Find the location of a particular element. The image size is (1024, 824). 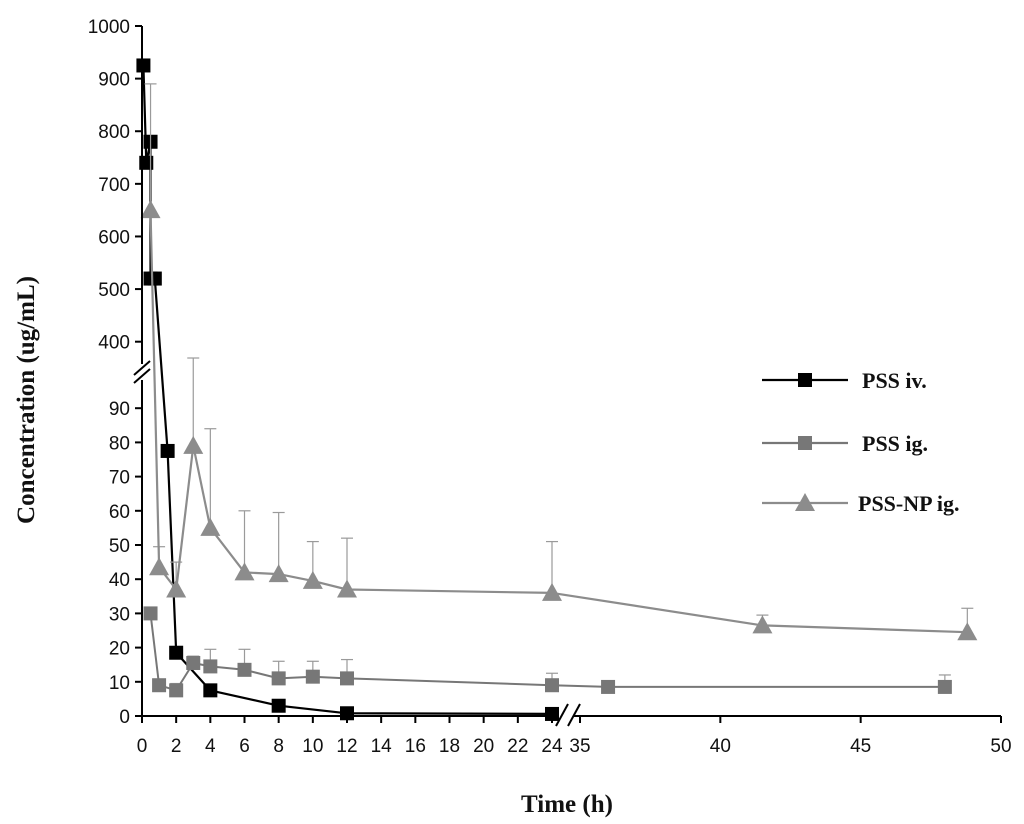

x-tick-label: 12 is located at coordinates (346, 746).